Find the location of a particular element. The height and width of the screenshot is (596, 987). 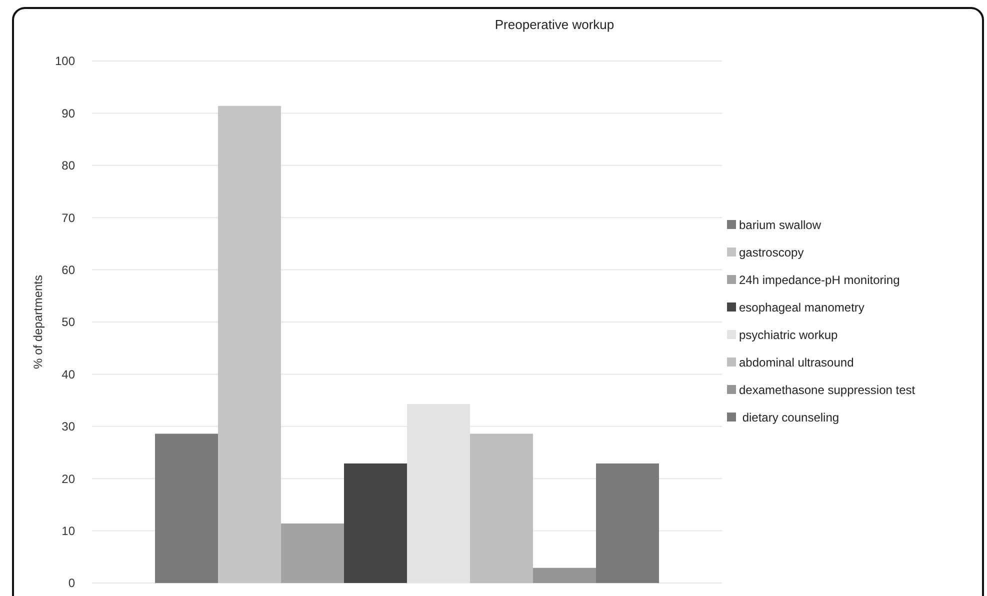

legend-label: esophageal manometry is located at coordinates (801, 307).